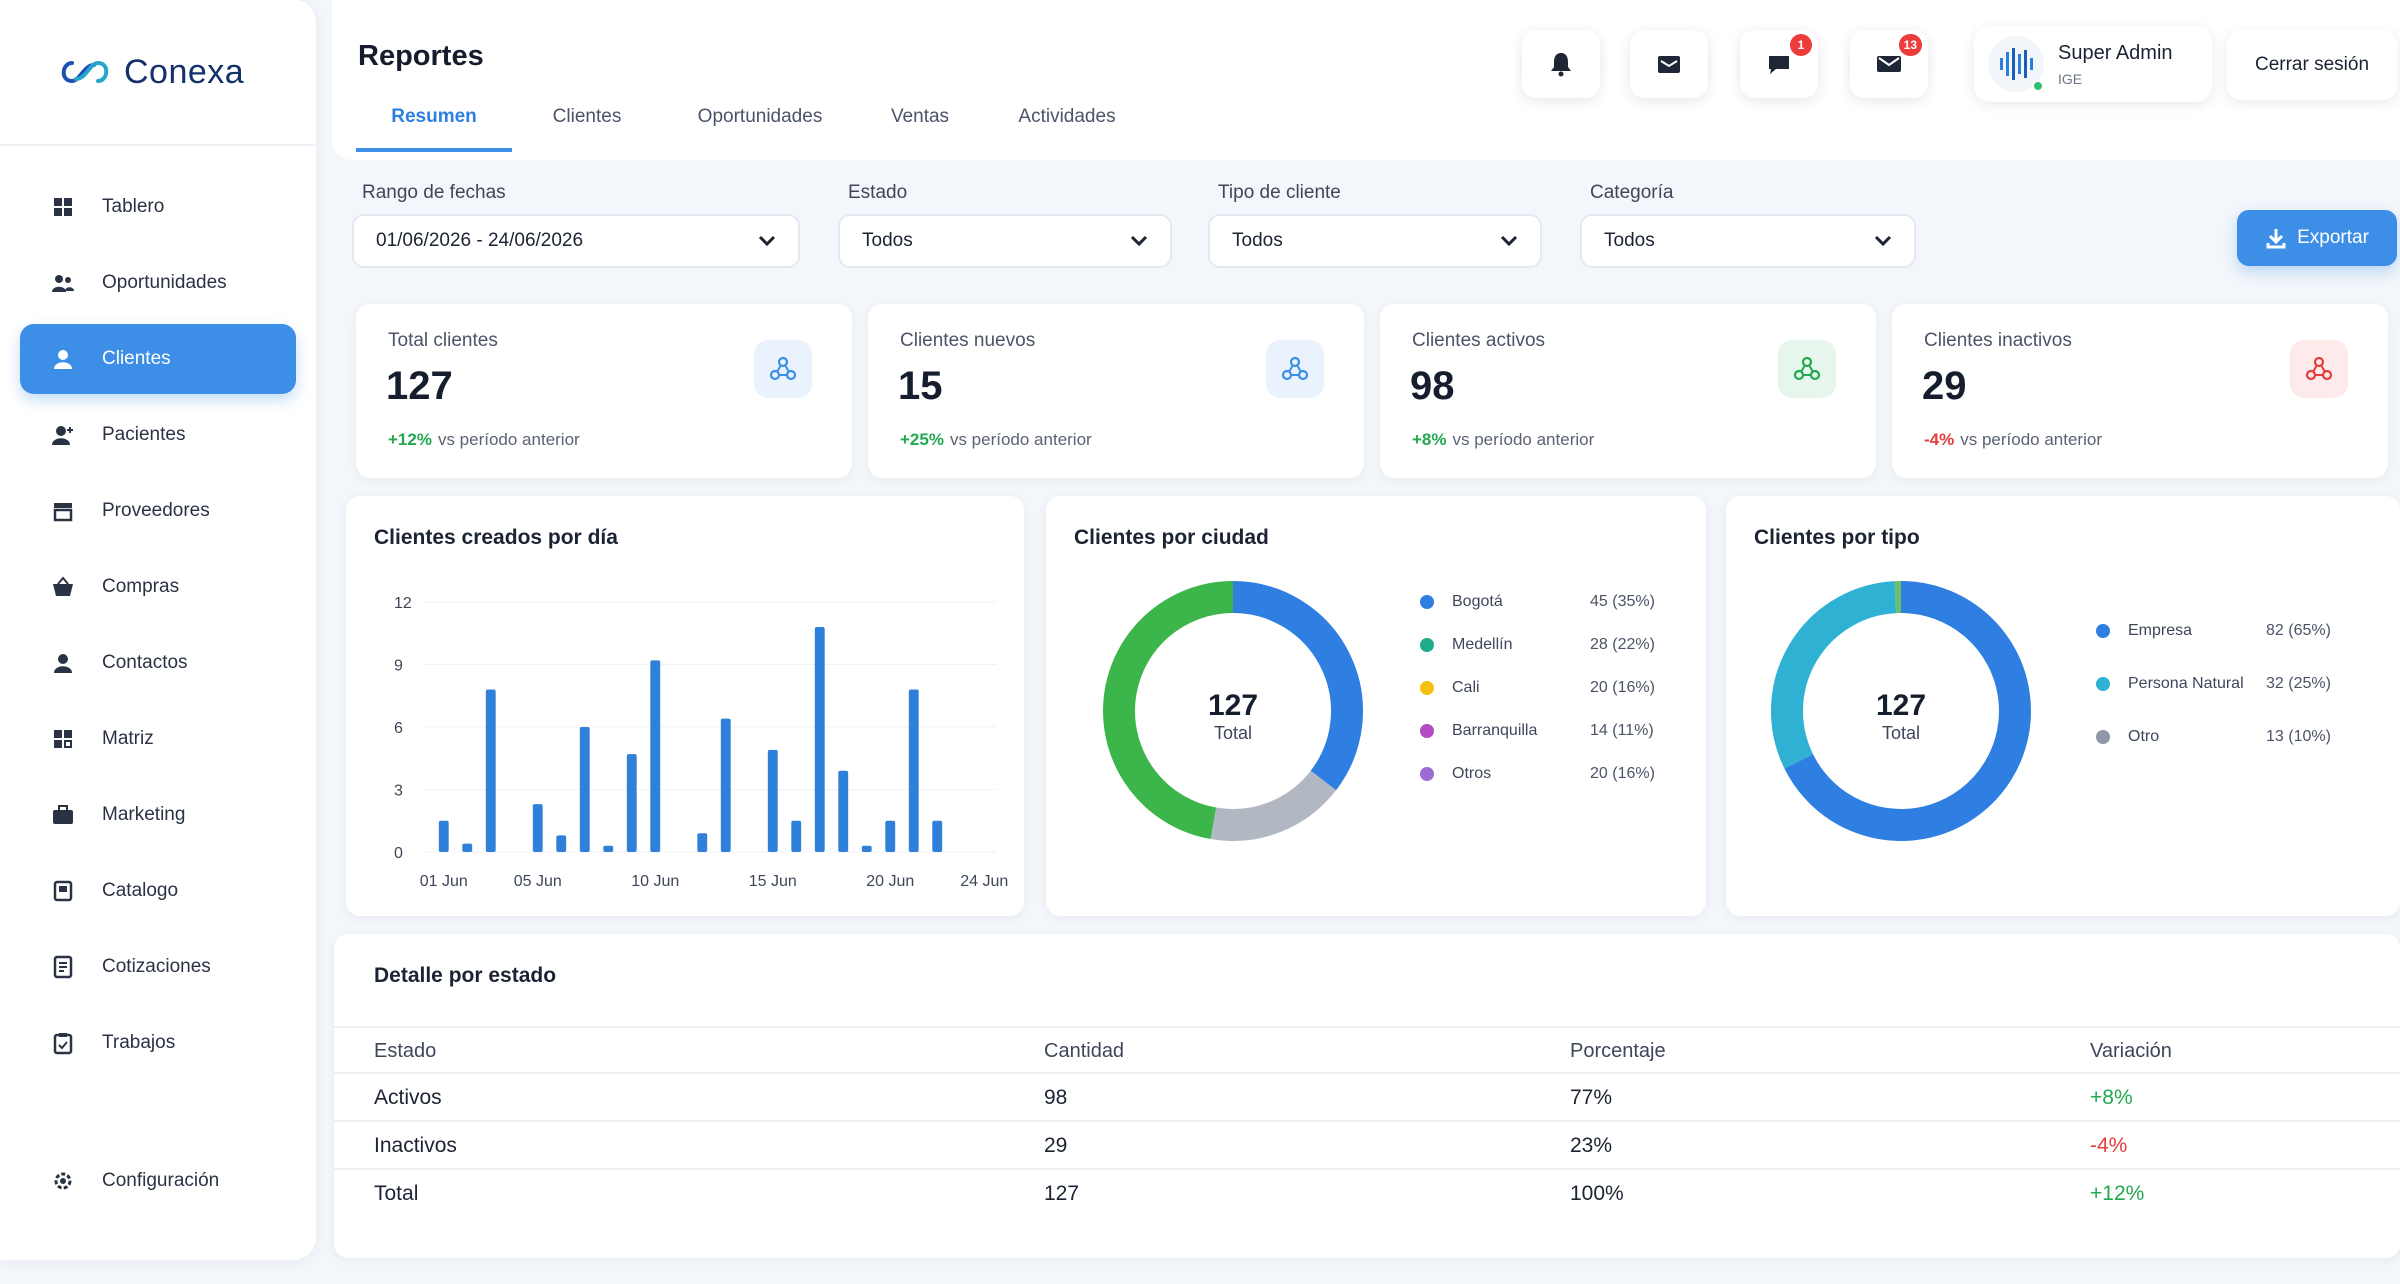 This screenshot has height=1284, width=2400. I want to click on tab-oportunidades: Oportunidades, so click(760, 116).